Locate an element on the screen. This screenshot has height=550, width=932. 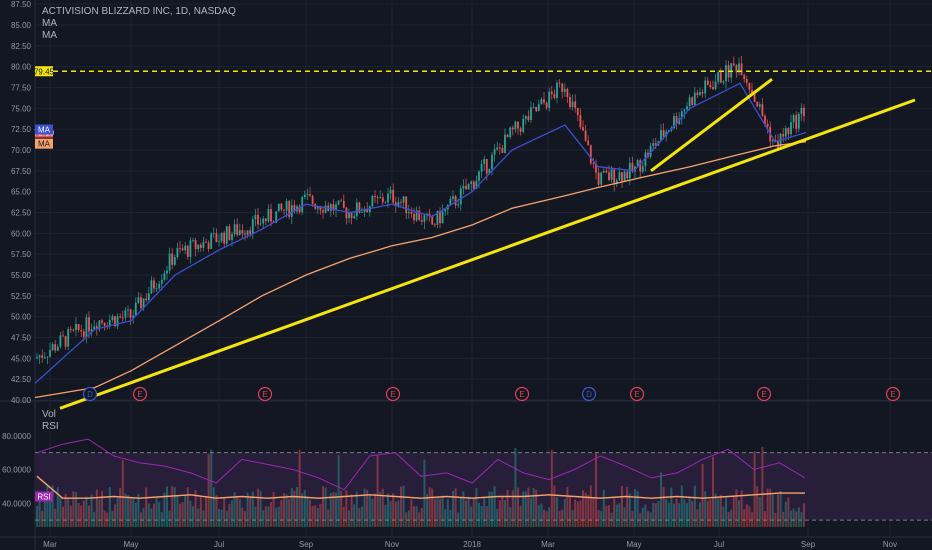
price-tick-label: 75.00 is located at coordinates (21, 108).